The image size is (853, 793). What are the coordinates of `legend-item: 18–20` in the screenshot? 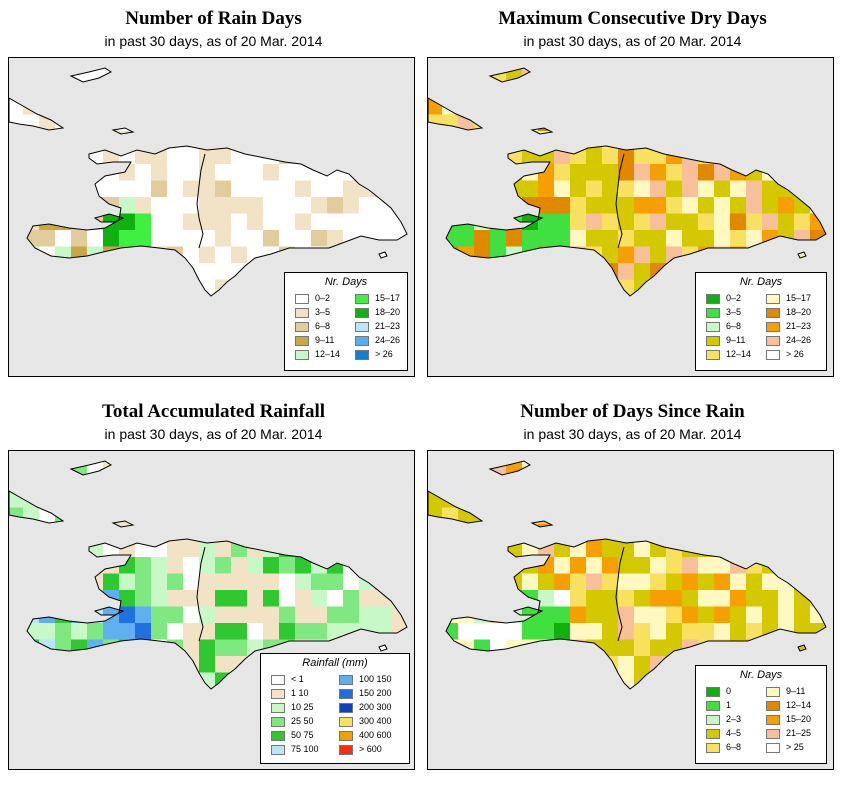 It's located at (377, 312).